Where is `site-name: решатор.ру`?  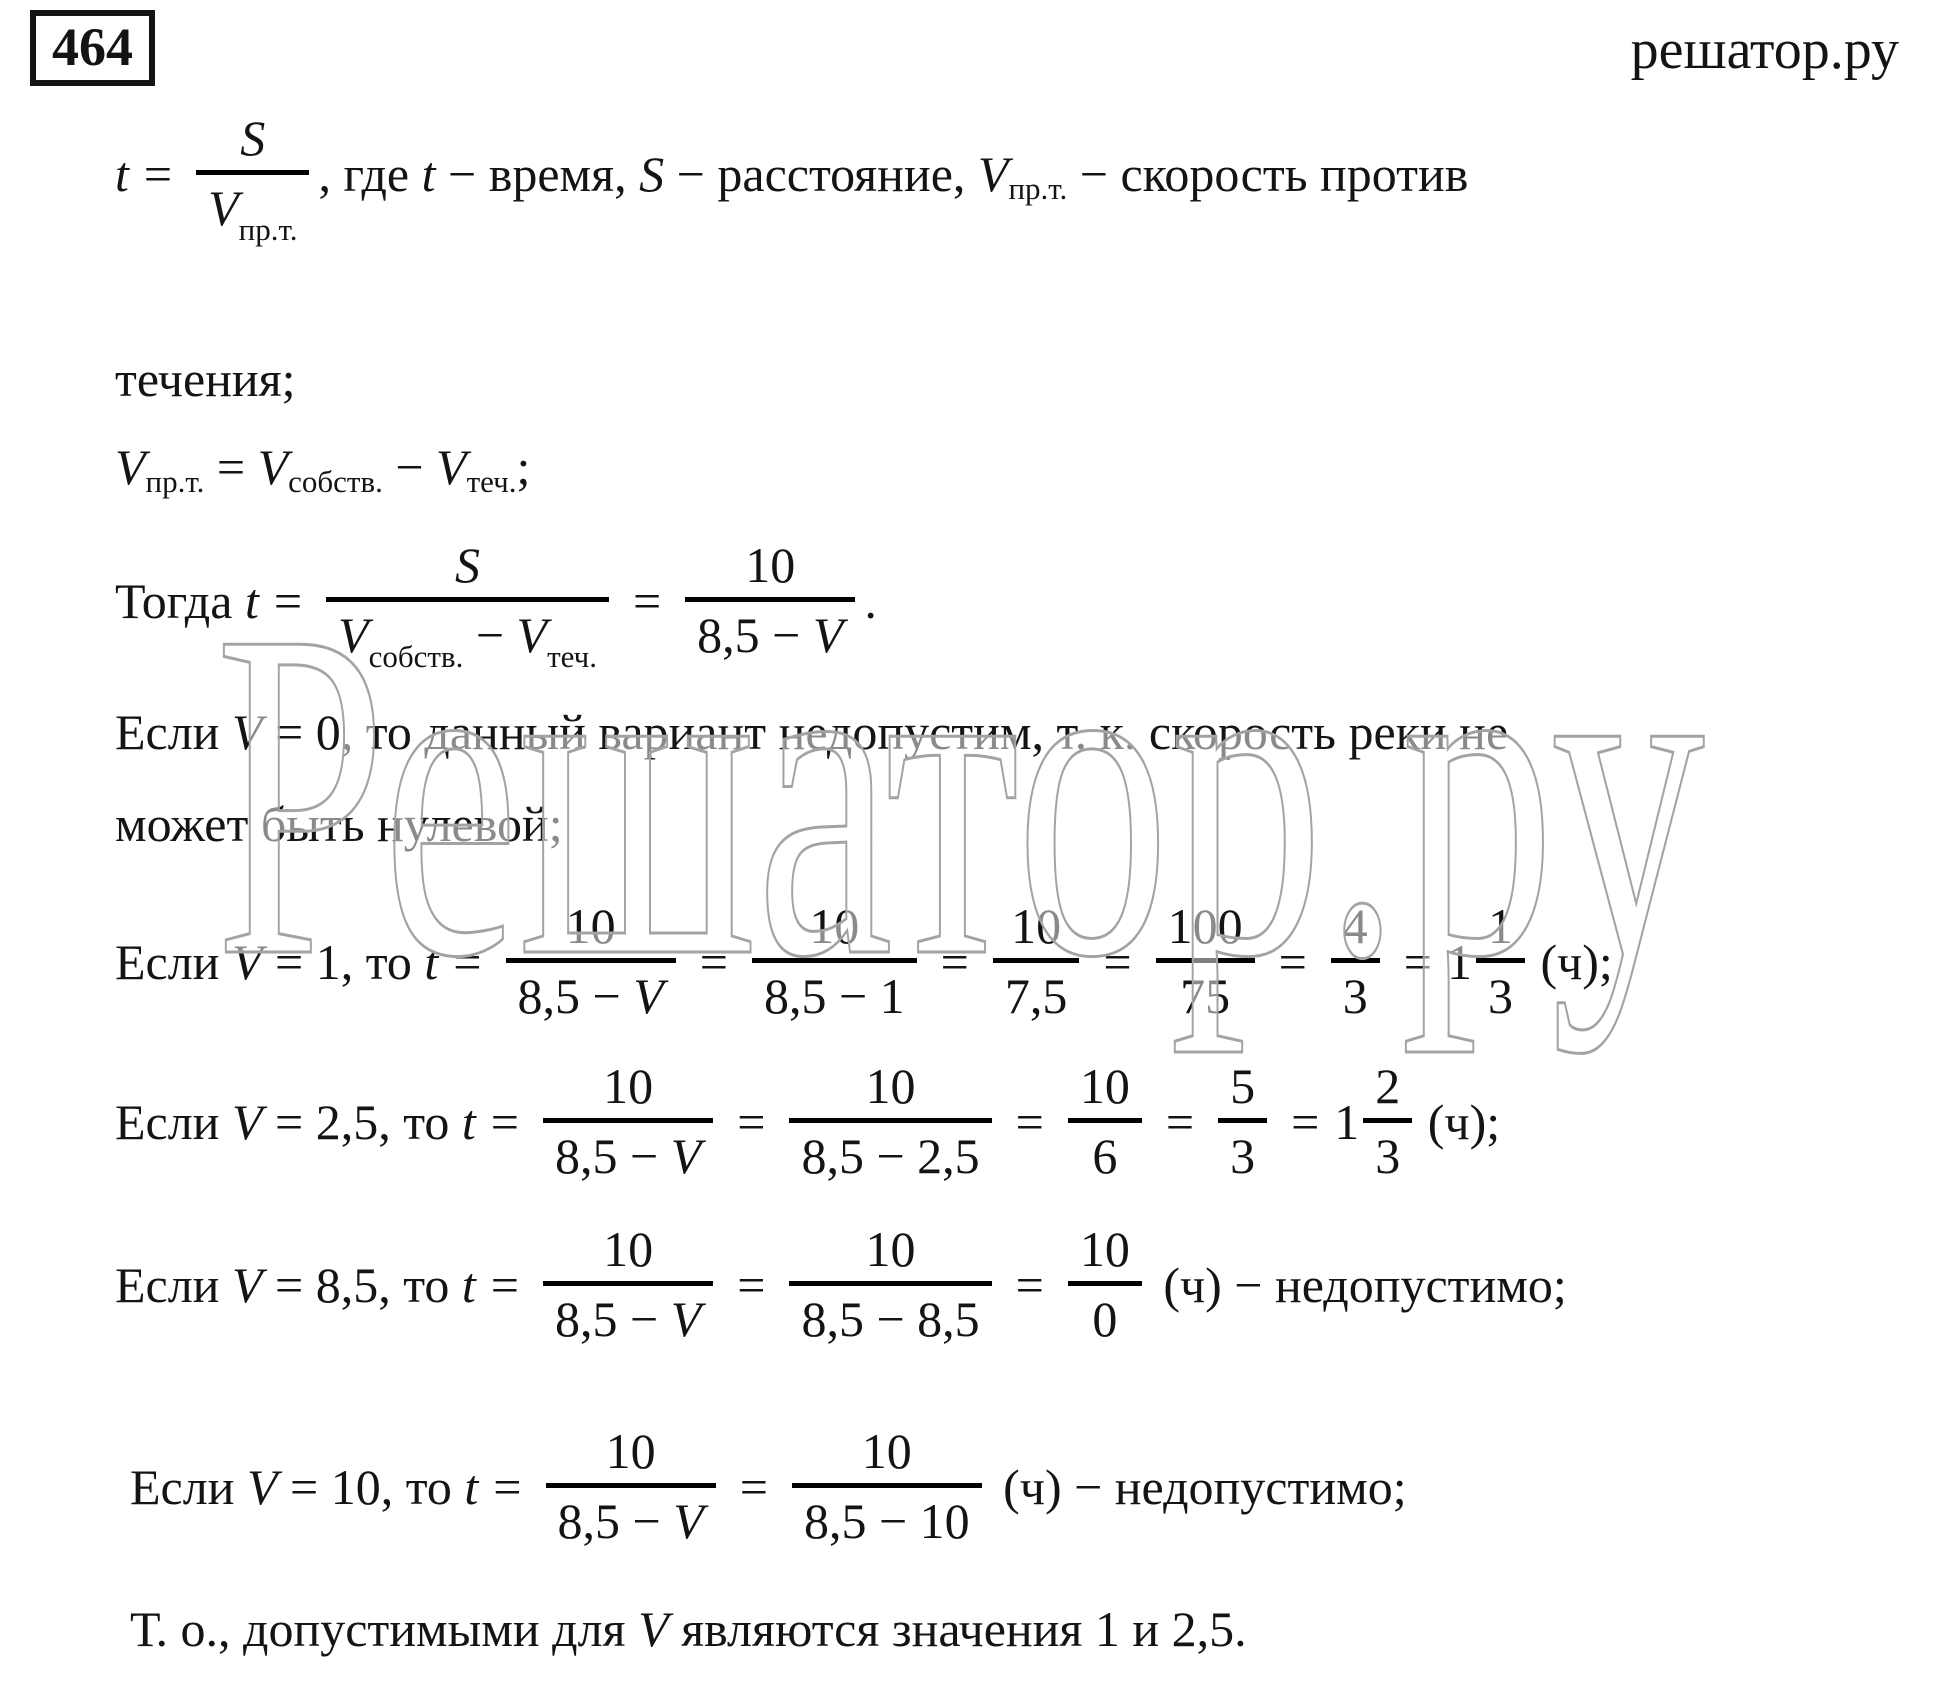
site-name: решатор.ру is located at coordinates (1764, 50).